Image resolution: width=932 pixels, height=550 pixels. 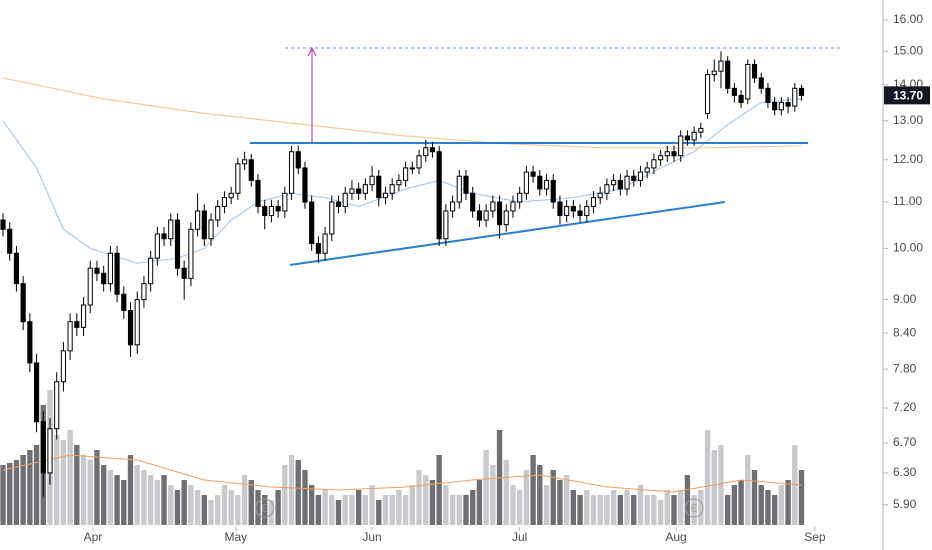 I want to click on last-price-box, so click(x=907, y=95).